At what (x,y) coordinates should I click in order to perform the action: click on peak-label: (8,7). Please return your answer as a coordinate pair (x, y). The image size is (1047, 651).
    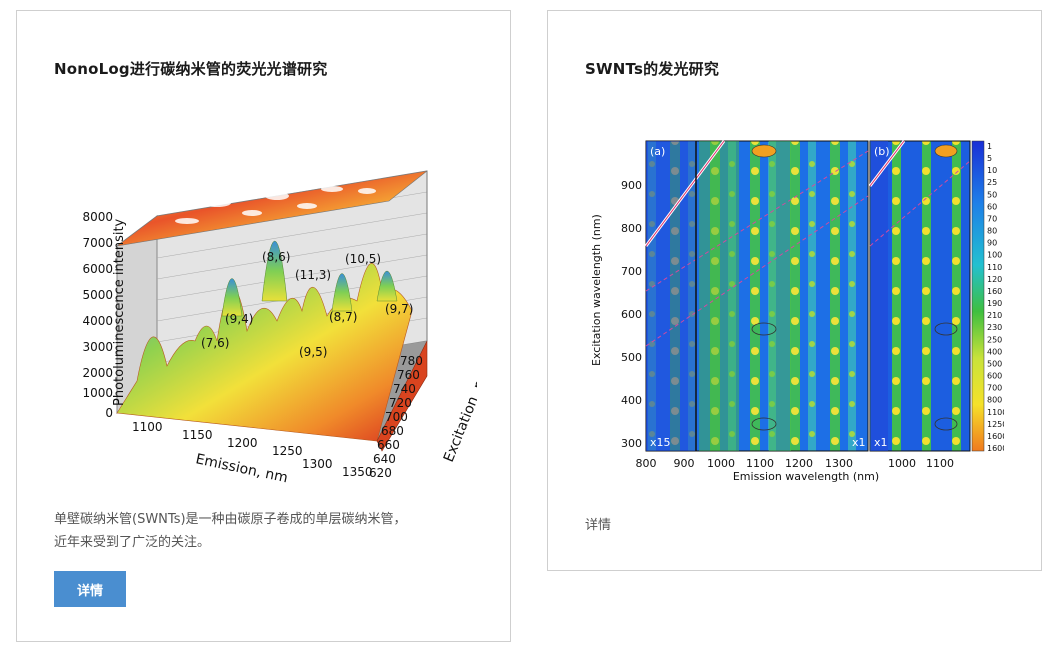
    Looking at the image, I should click on (343, 317).